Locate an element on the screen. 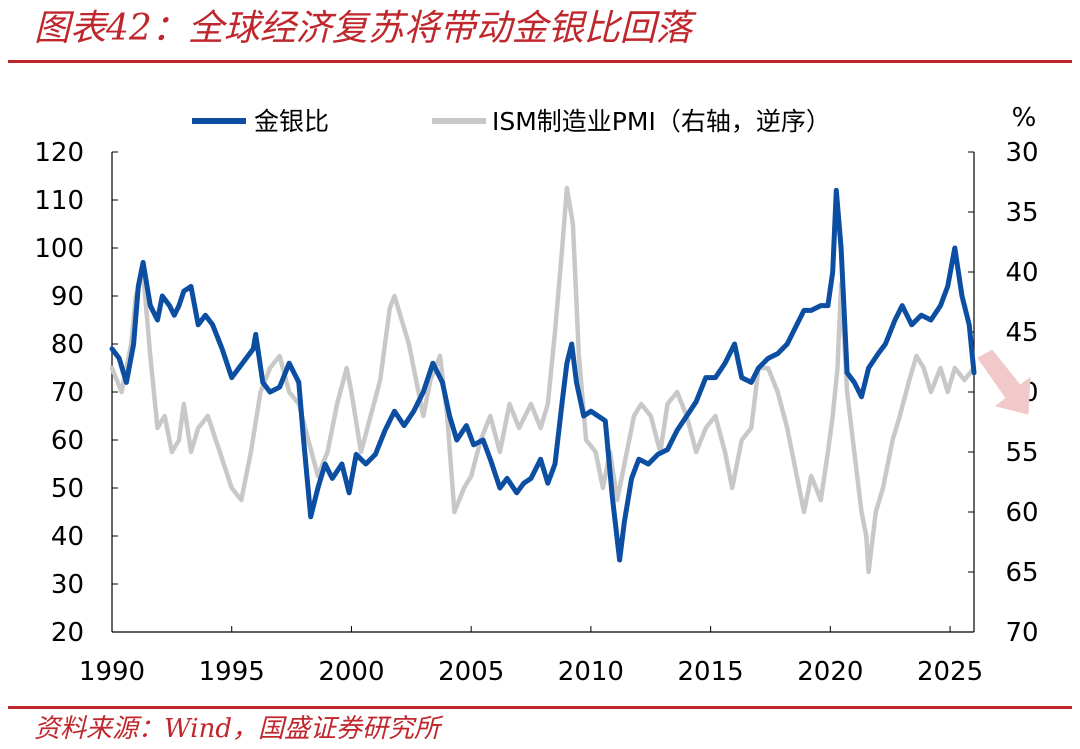 The height and width of the screenshot is (749, 1080). y-right-tick-label: 35 is located at coordinates (1021, 213).